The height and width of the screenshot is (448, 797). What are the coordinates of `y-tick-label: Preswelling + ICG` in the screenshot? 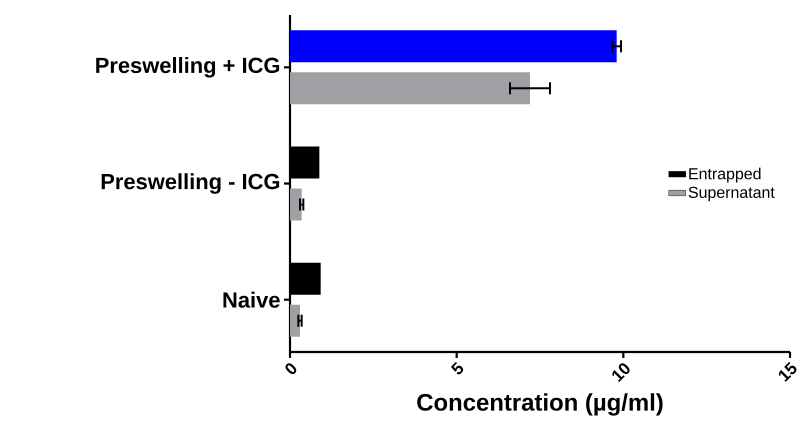 It's located at (188, 67).